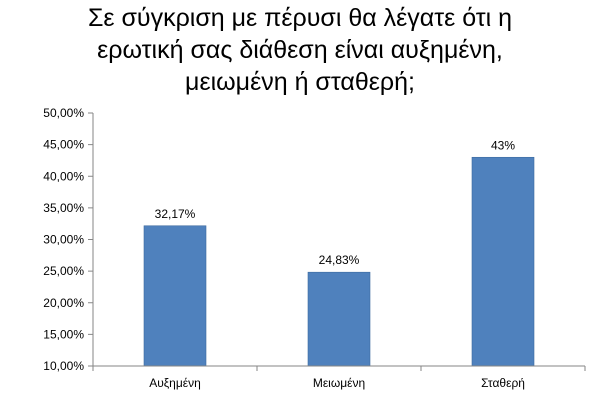 This screenshot has height=400, width=600. I want to click on y-tick-label: 10,00%, so click(63, 366).